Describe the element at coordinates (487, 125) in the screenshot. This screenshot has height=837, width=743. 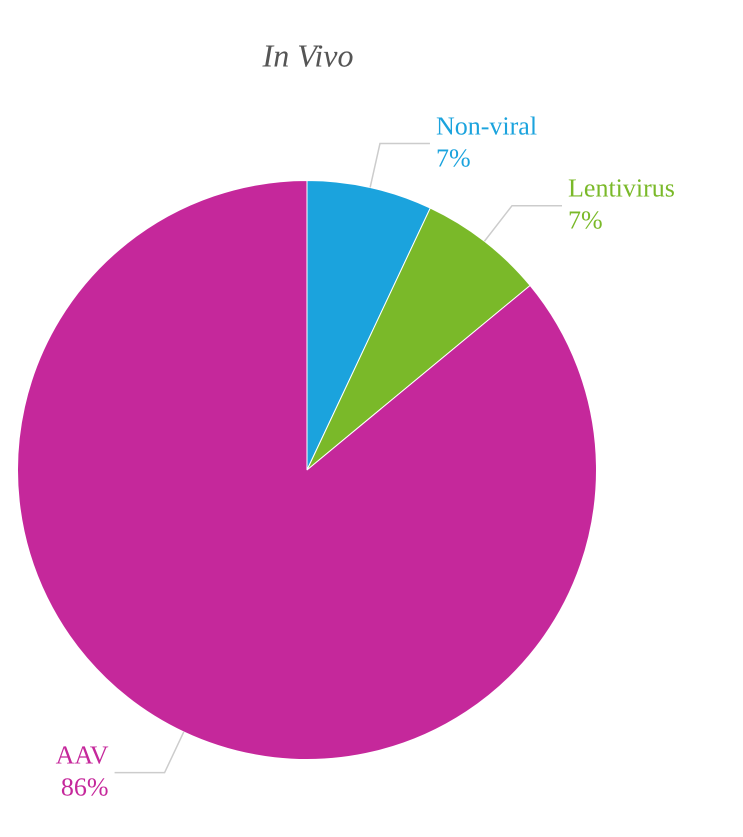
I see `slice-label: Non-viral` at that location.